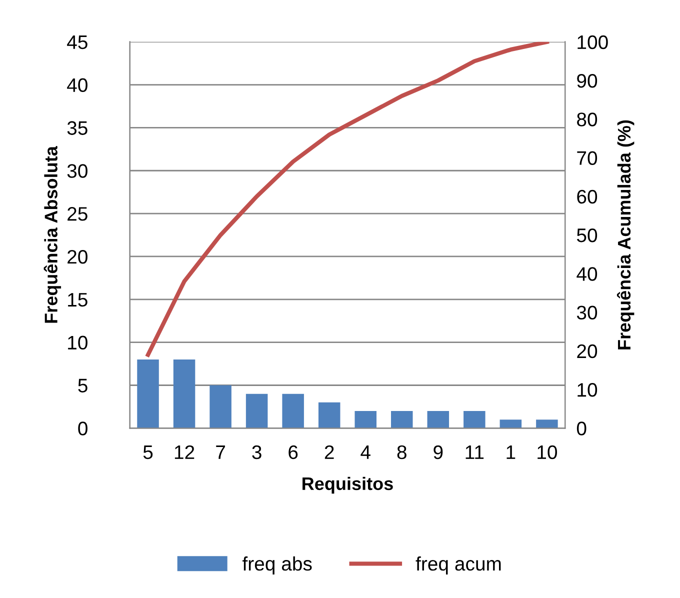  I want to click on x-tick-label: 3, so click(257, 452).